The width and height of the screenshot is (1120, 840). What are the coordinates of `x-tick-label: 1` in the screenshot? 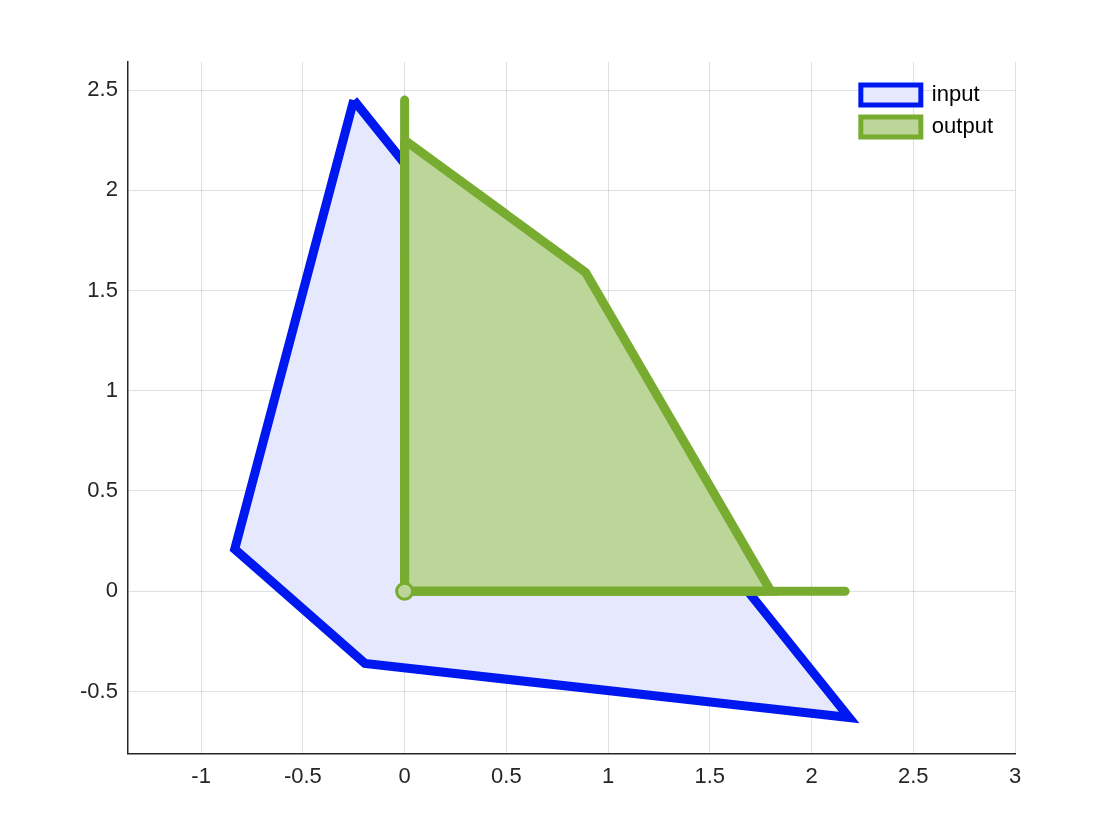 It's located at (608, 775).